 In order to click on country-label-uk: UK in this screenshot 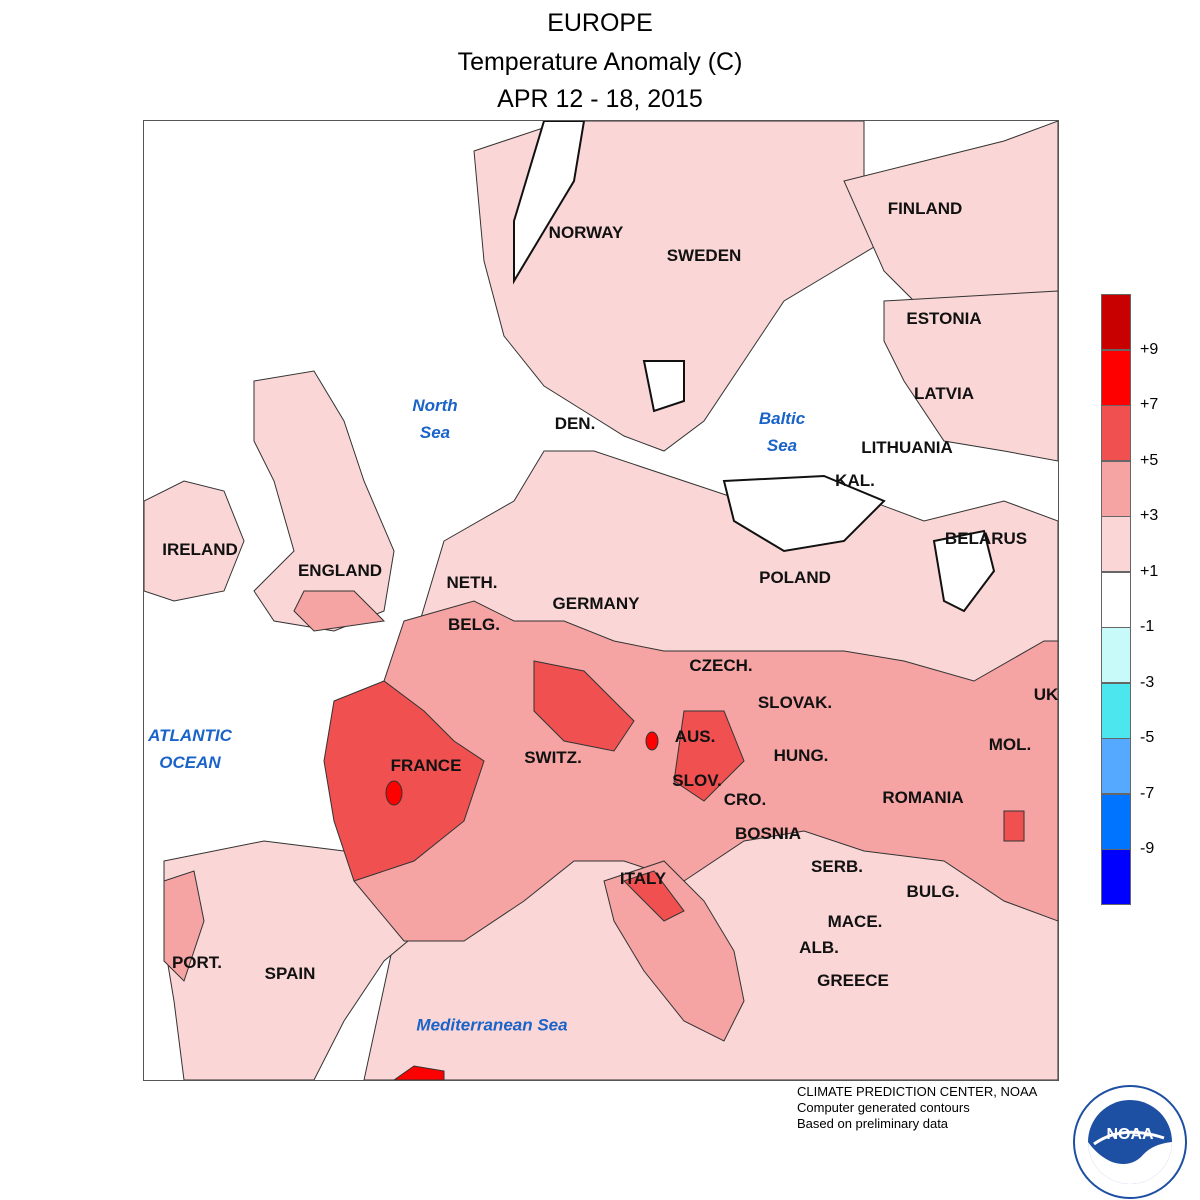, I will do `click(1046, 694)`.